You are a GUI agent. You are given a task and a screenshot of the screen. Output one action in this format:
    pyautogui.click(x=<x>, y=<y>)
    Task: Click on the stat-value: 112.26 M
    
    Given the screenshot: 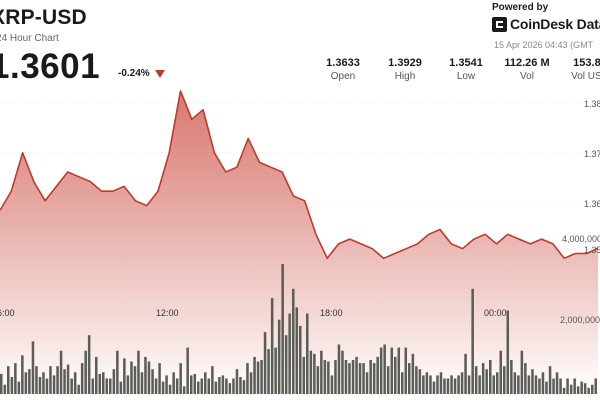 What is the action you would take?
    pyautogui.click(x=527, y=63)
    